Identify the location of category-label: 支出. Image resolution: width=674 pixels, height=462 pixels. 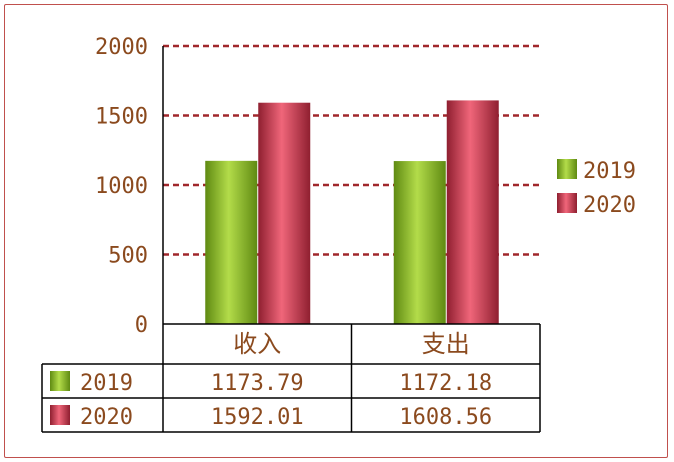
(446, 344).